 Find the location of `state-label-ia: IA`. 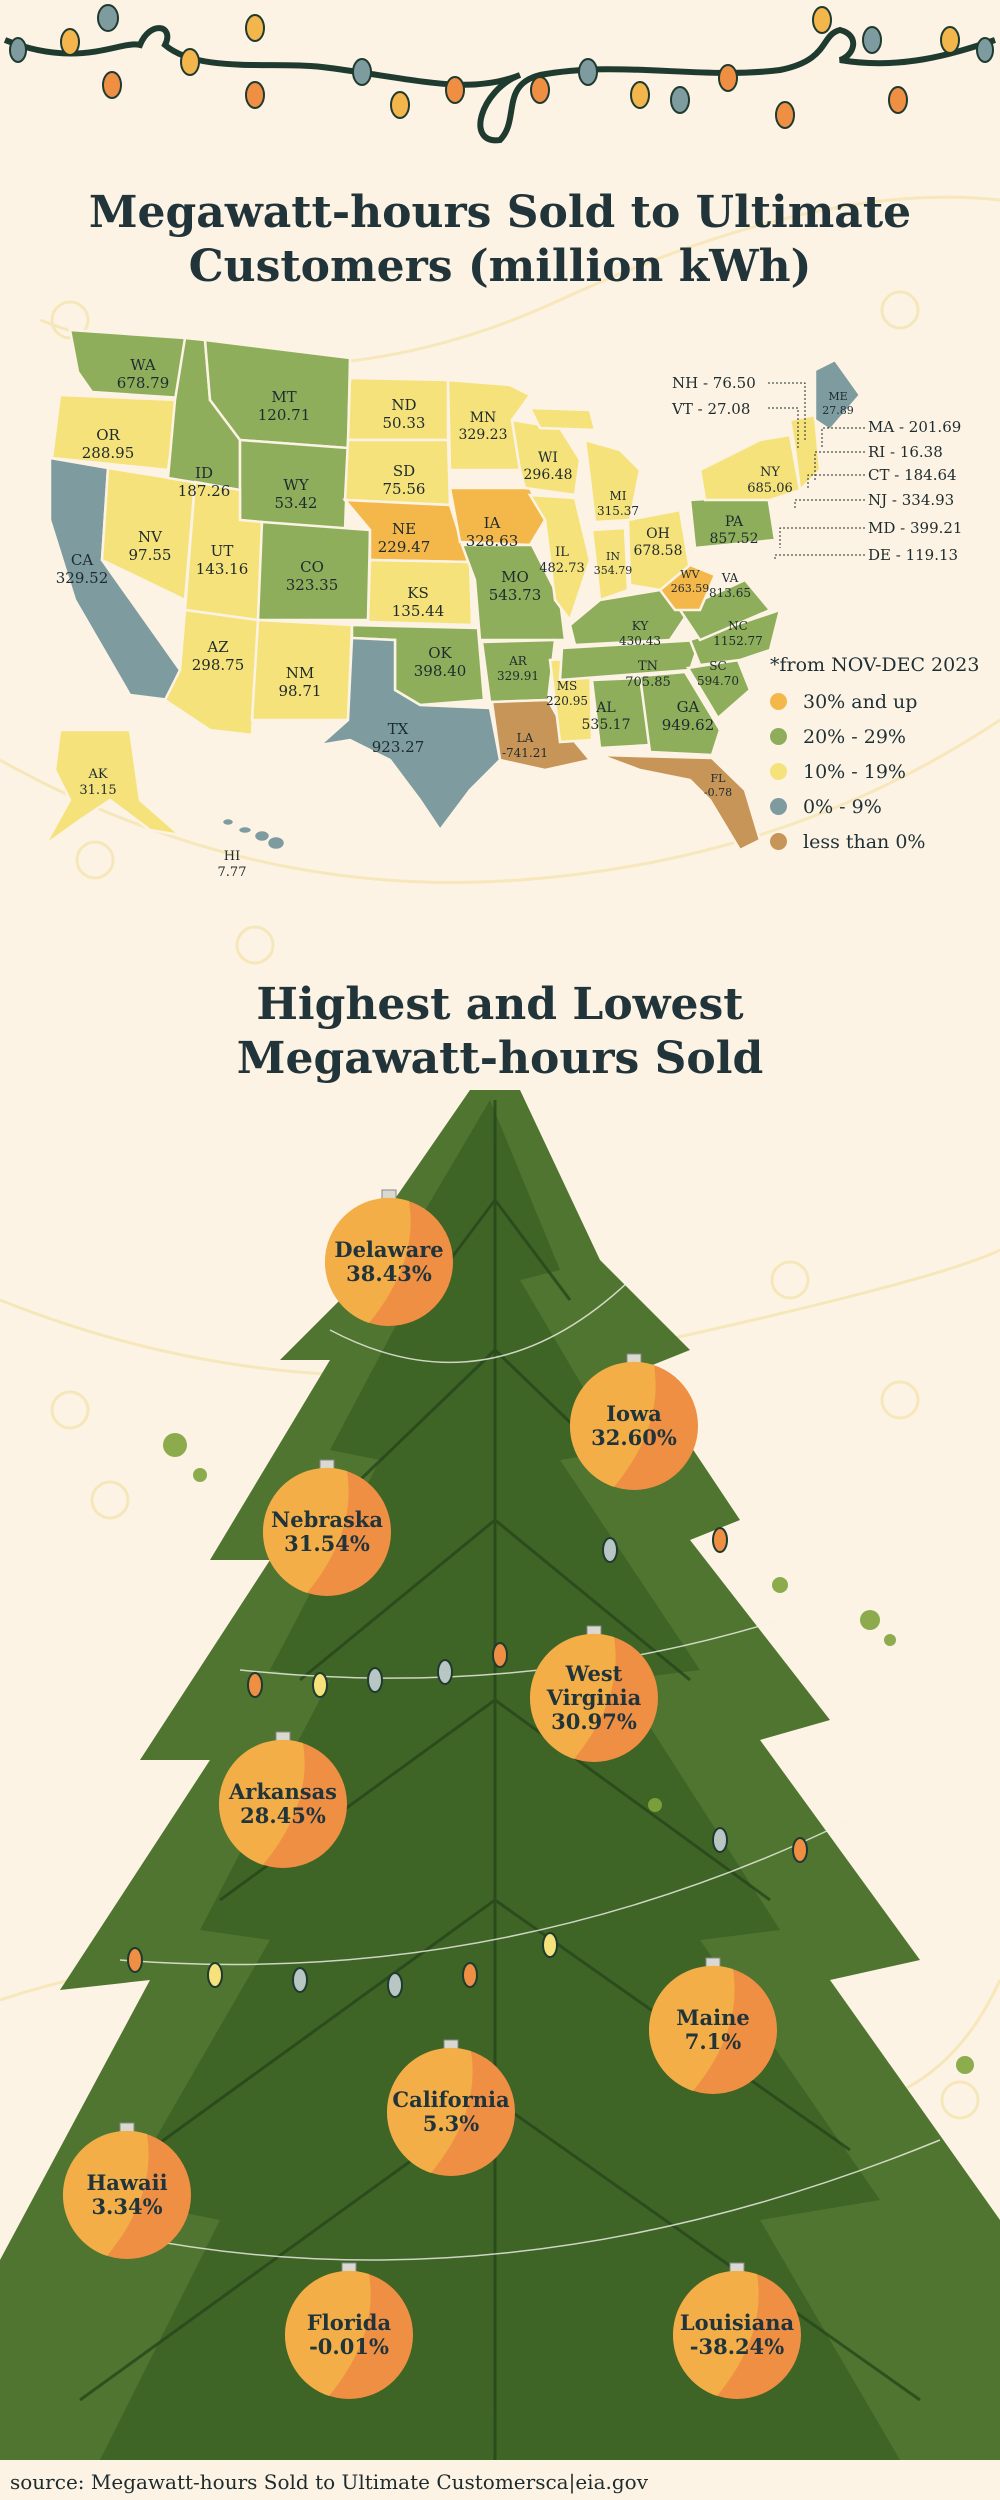

state-label-ia: IA is located at coordinates (492, 523).